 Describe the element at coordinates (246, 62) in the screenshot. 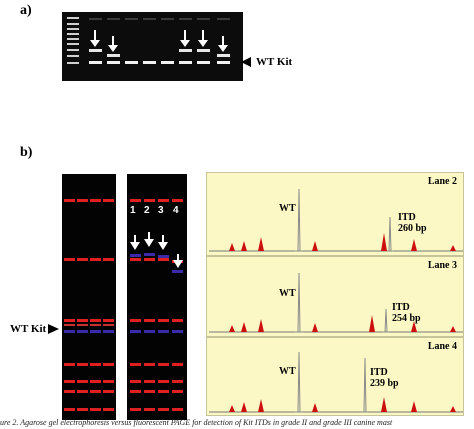

I see `wt-kit-arrow-icon` at that location.